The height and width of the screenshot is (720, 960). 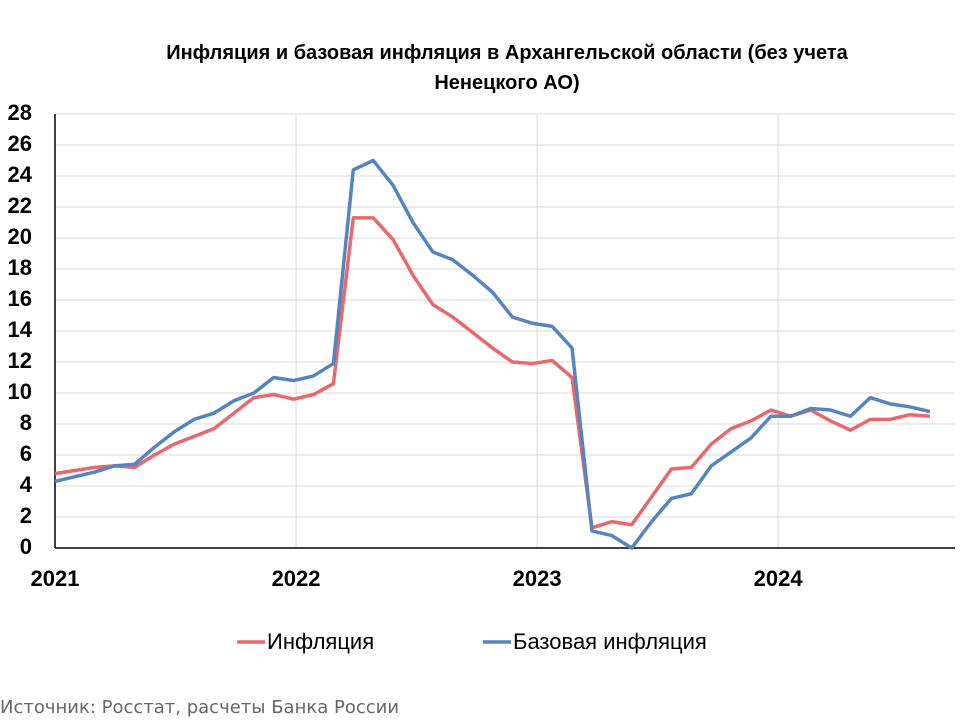 I want to click on y-tick-label: 24, so click(x=20, y=174).